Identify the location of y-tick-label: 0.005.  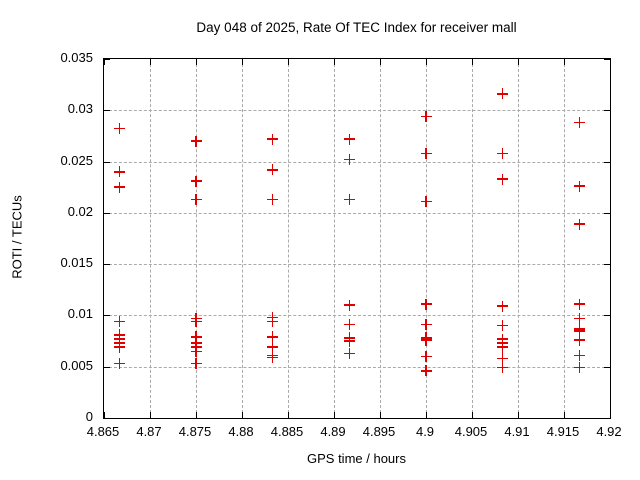
(76, 365).